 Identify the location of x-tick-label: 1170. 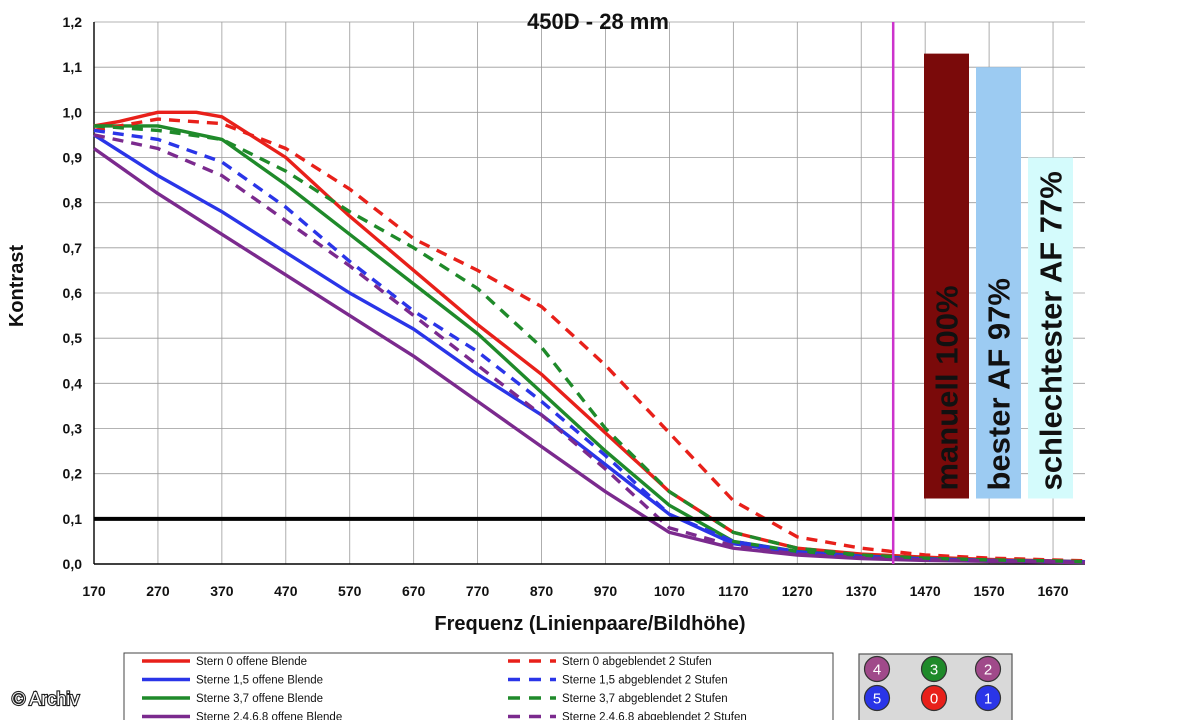
(733, 591).